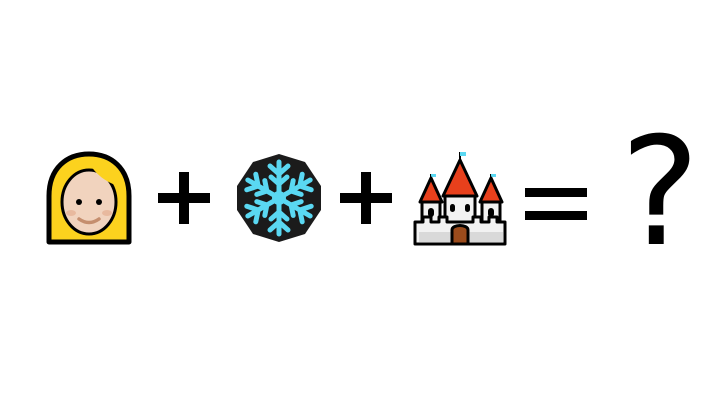  Describe the element at coordinates (89, 198) in the screenshot. I see `woman-blond-hair-icon` at that location.